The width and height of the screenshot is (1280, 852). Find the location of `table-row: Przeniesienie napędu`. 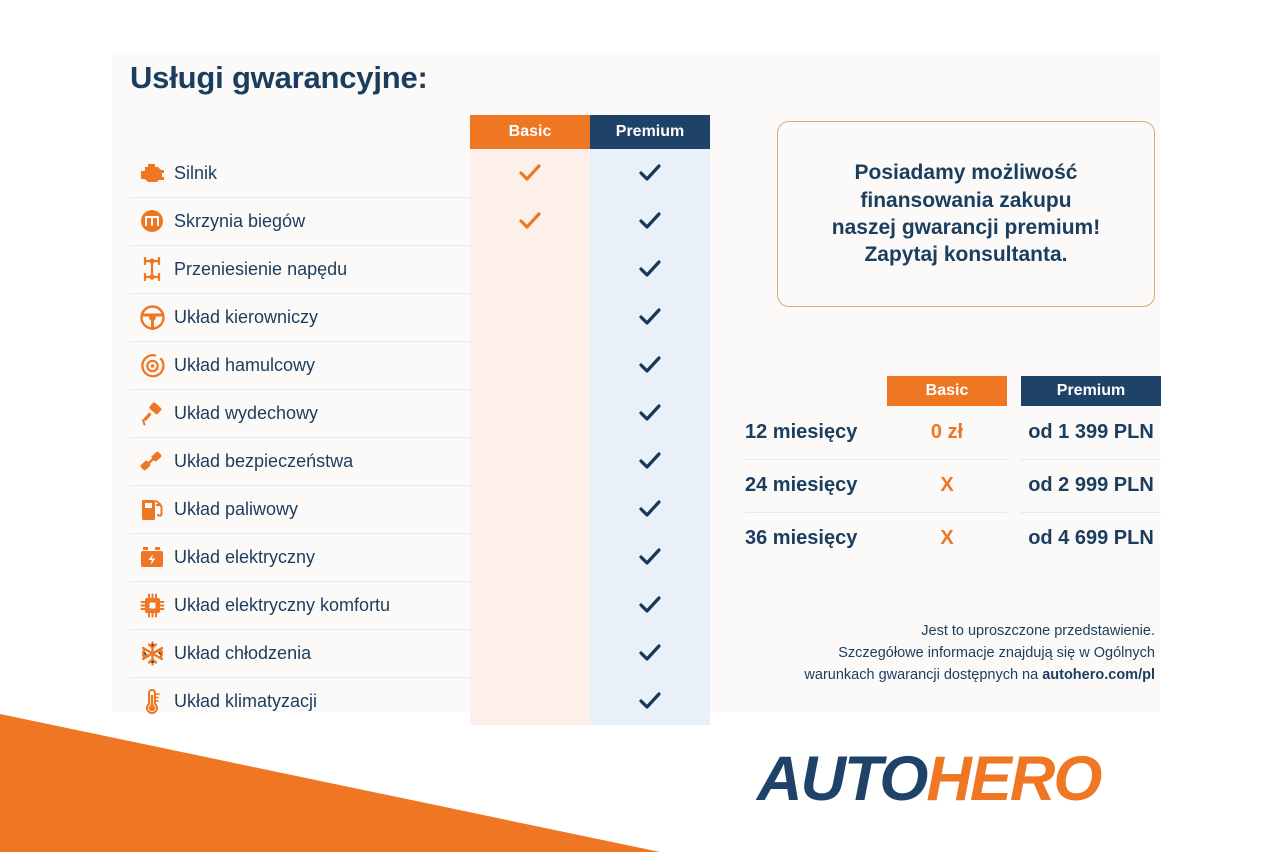

table-row: Przeniesienie napędu is located at coordinates (420, 269).